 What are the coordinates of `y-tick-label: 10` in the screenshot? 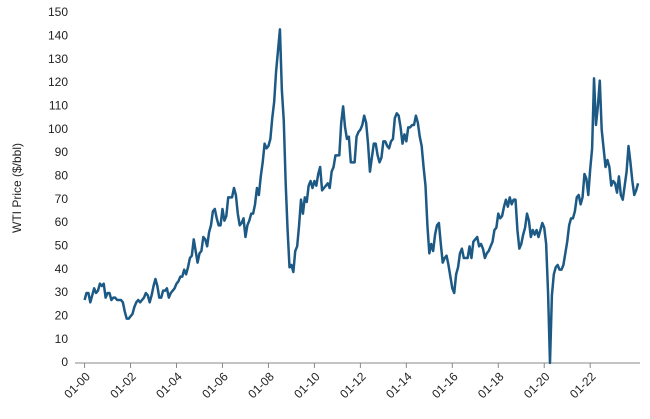 It's located at (62, 339).